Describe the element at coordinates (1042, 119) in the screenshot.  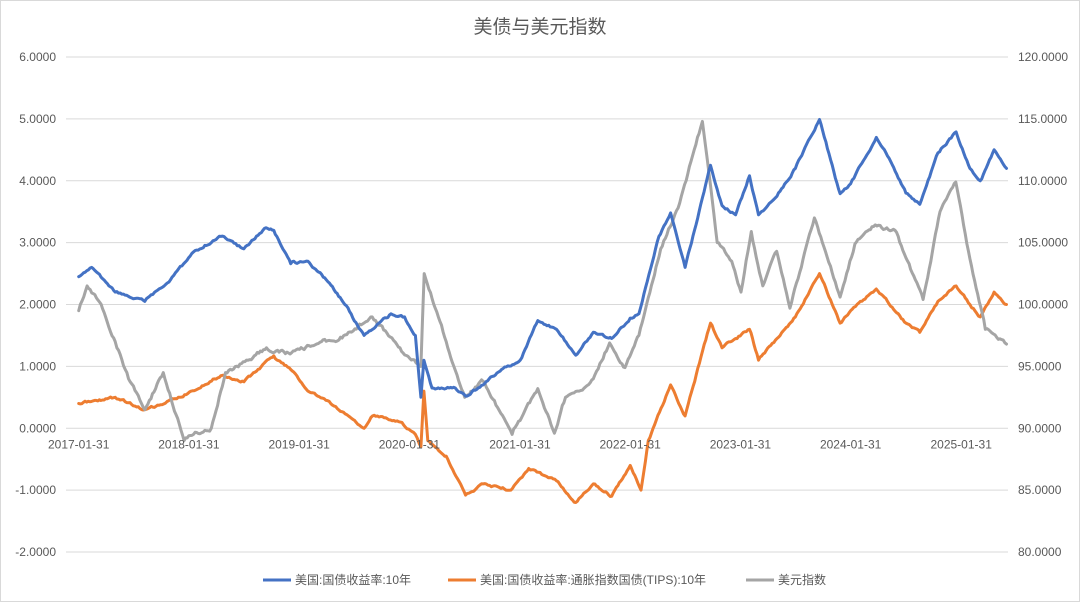
I see `right-tick-label: 115.0000` at that location.